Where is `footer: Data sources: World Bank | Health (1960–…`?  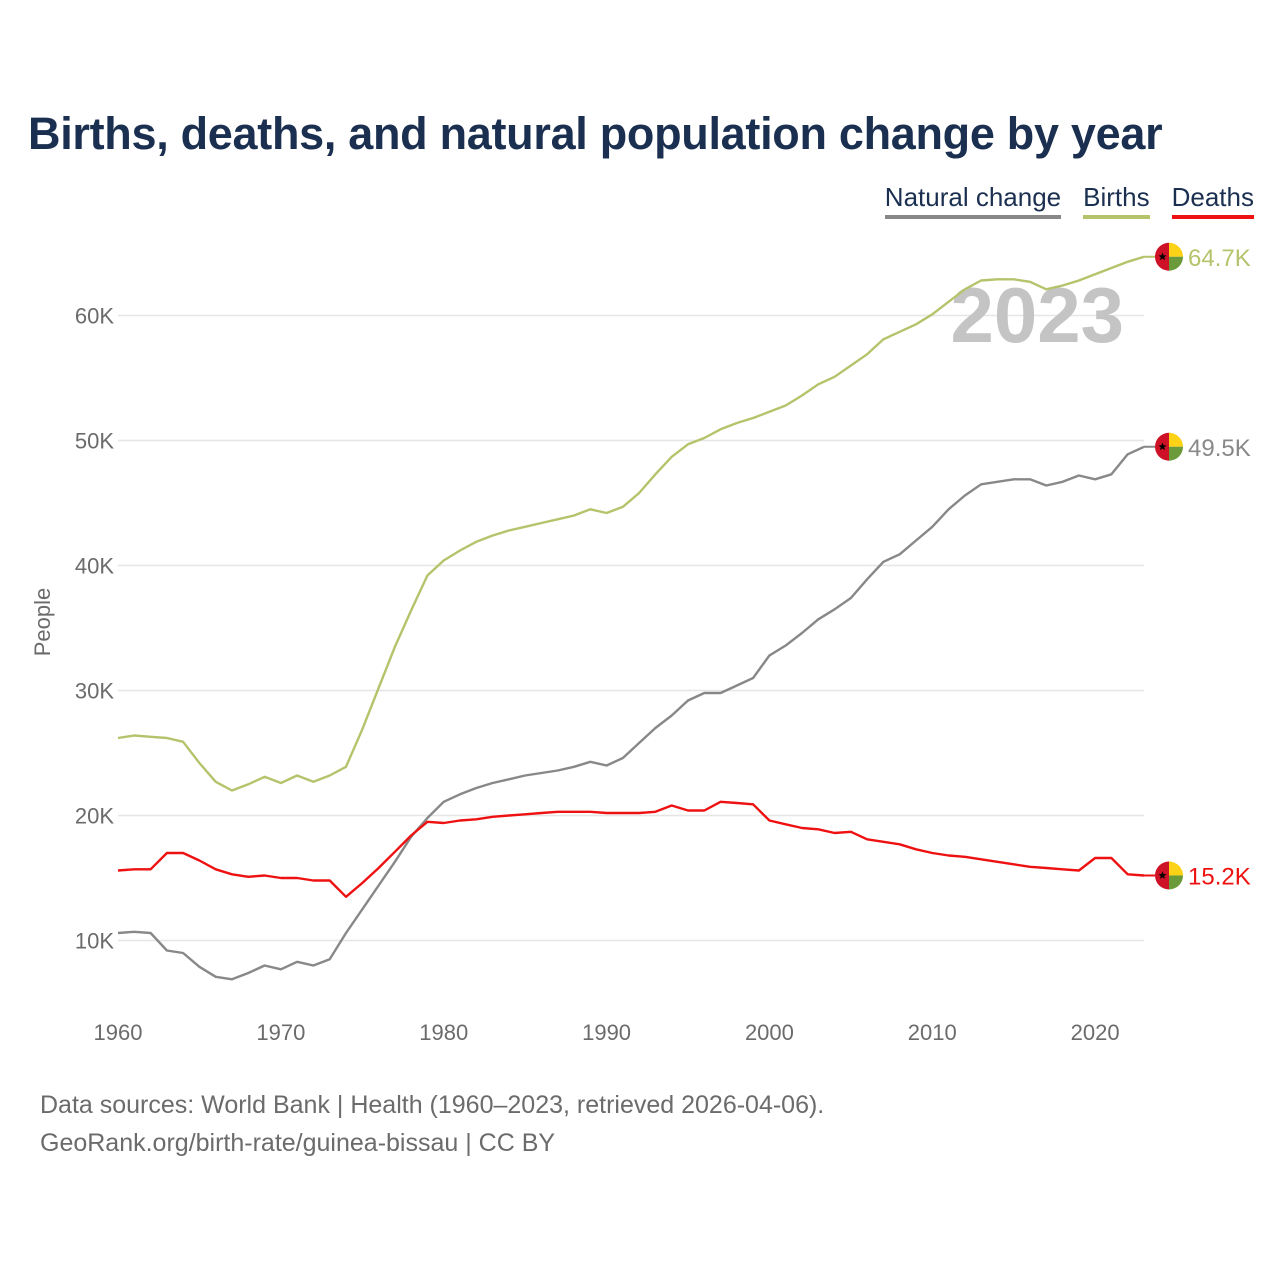
footer: Data sources: World Bank | Health (1960–… is located at coordinates (432, 1124).